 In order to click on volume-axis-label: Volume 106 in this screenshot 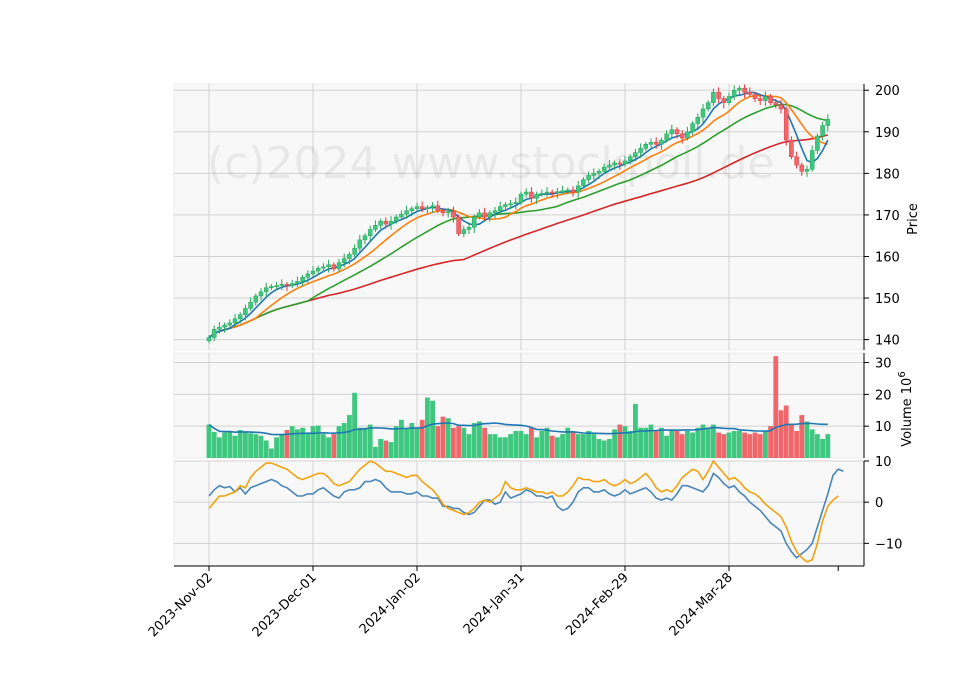, I will do `click(906, 408)`.